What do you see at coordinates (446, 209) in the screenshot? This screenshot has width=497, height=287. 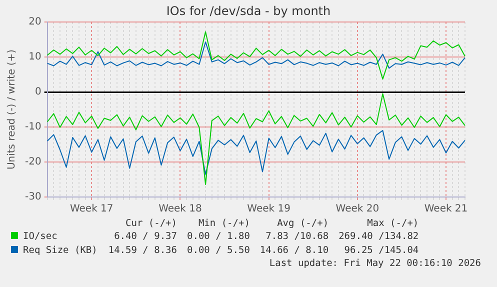 I see `x-tick-label: Week 21` at bounding box center [446, 209].